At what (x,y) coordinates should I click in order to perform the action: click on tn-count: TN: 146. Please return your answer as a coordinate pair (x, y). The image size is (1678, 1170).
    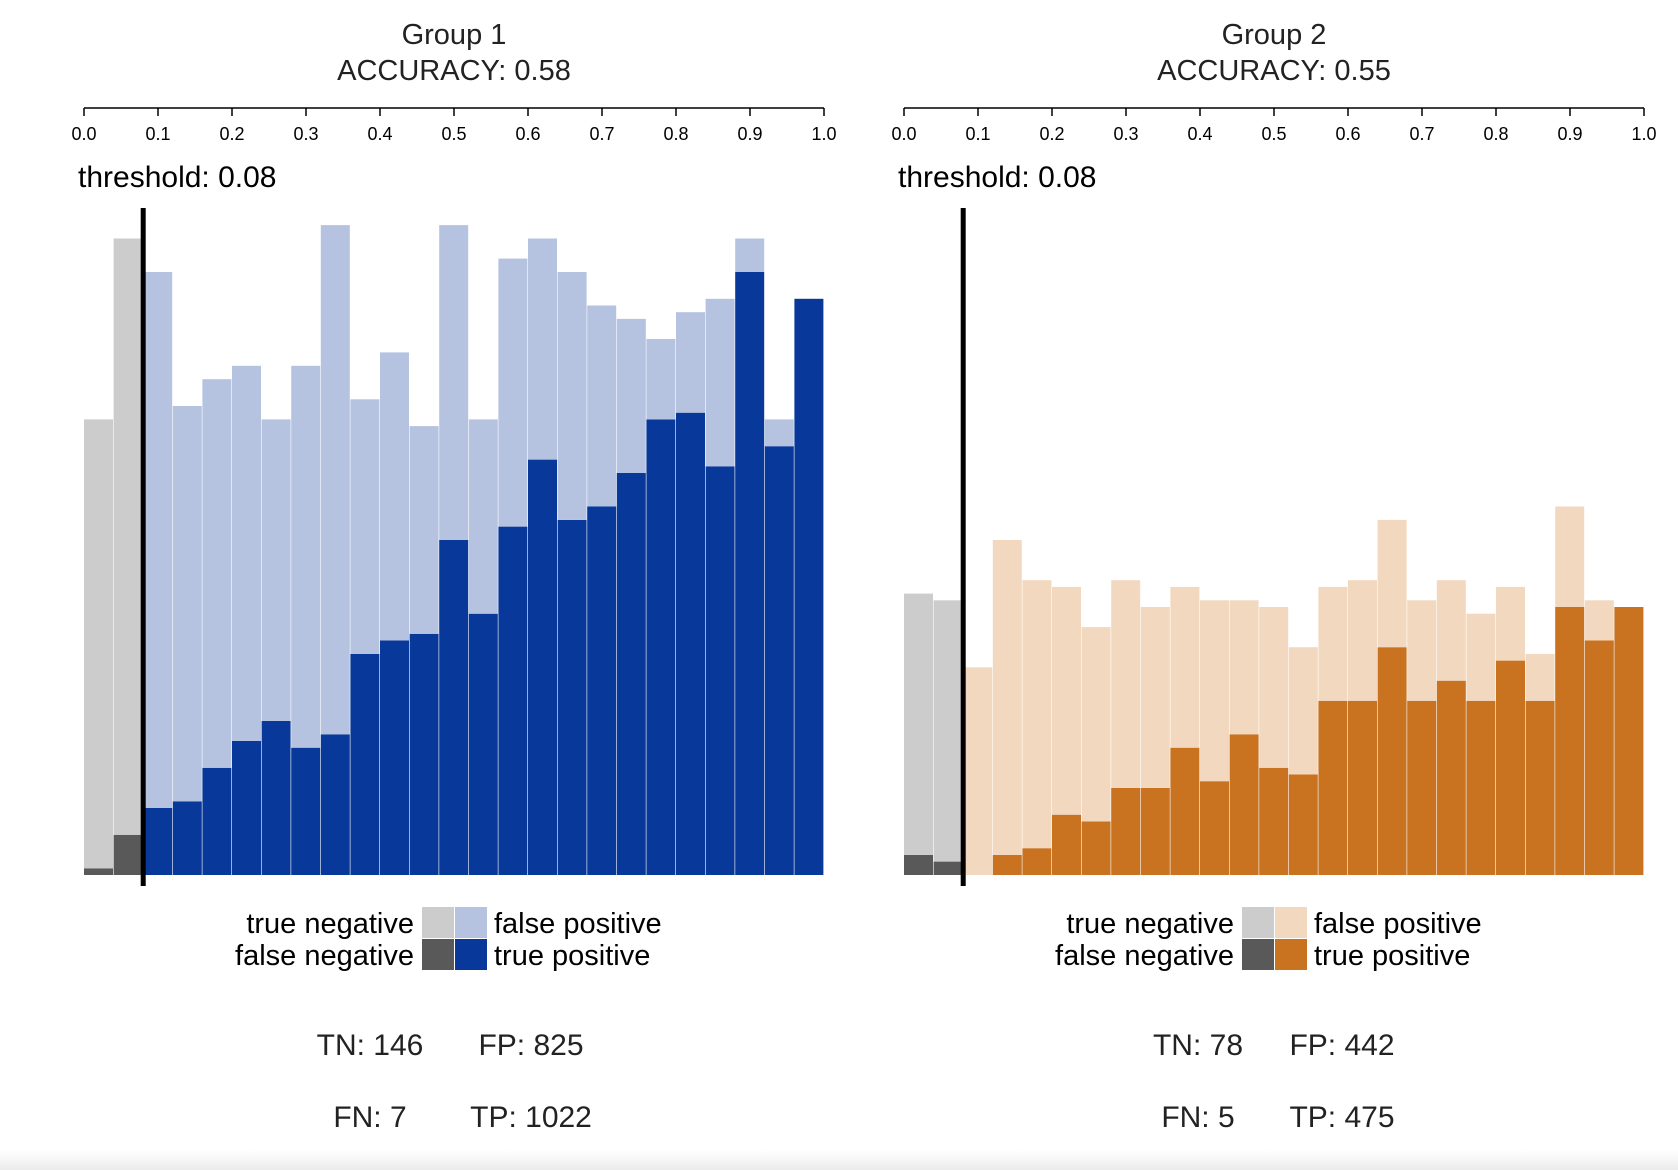
    Looking at the image, I should click on (370, 1045).